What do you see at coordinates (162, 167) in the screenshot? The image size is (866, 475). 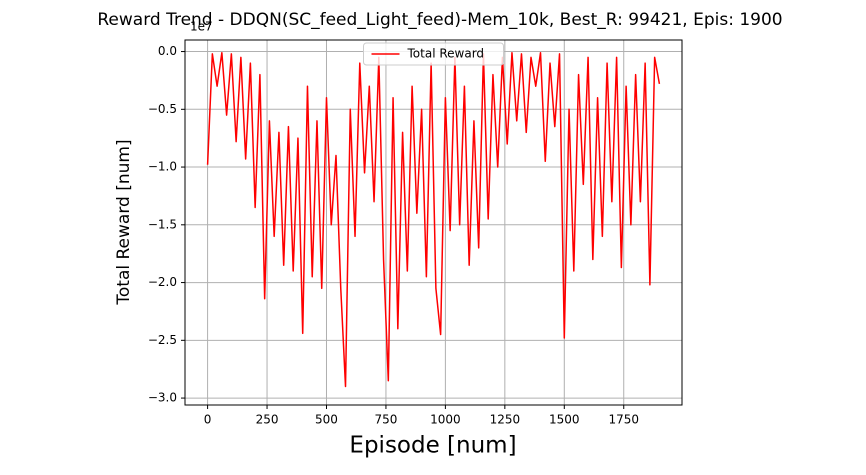 I see `y-tick-label: −1.0` at bounding box center [162, 167].